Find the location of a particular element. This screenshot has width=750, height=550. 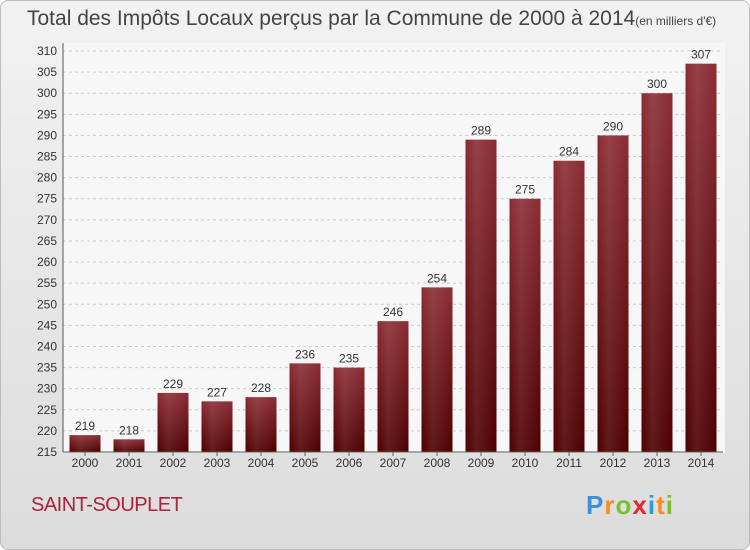

y-tick-label: 280 is located at coordinates (47, 178).